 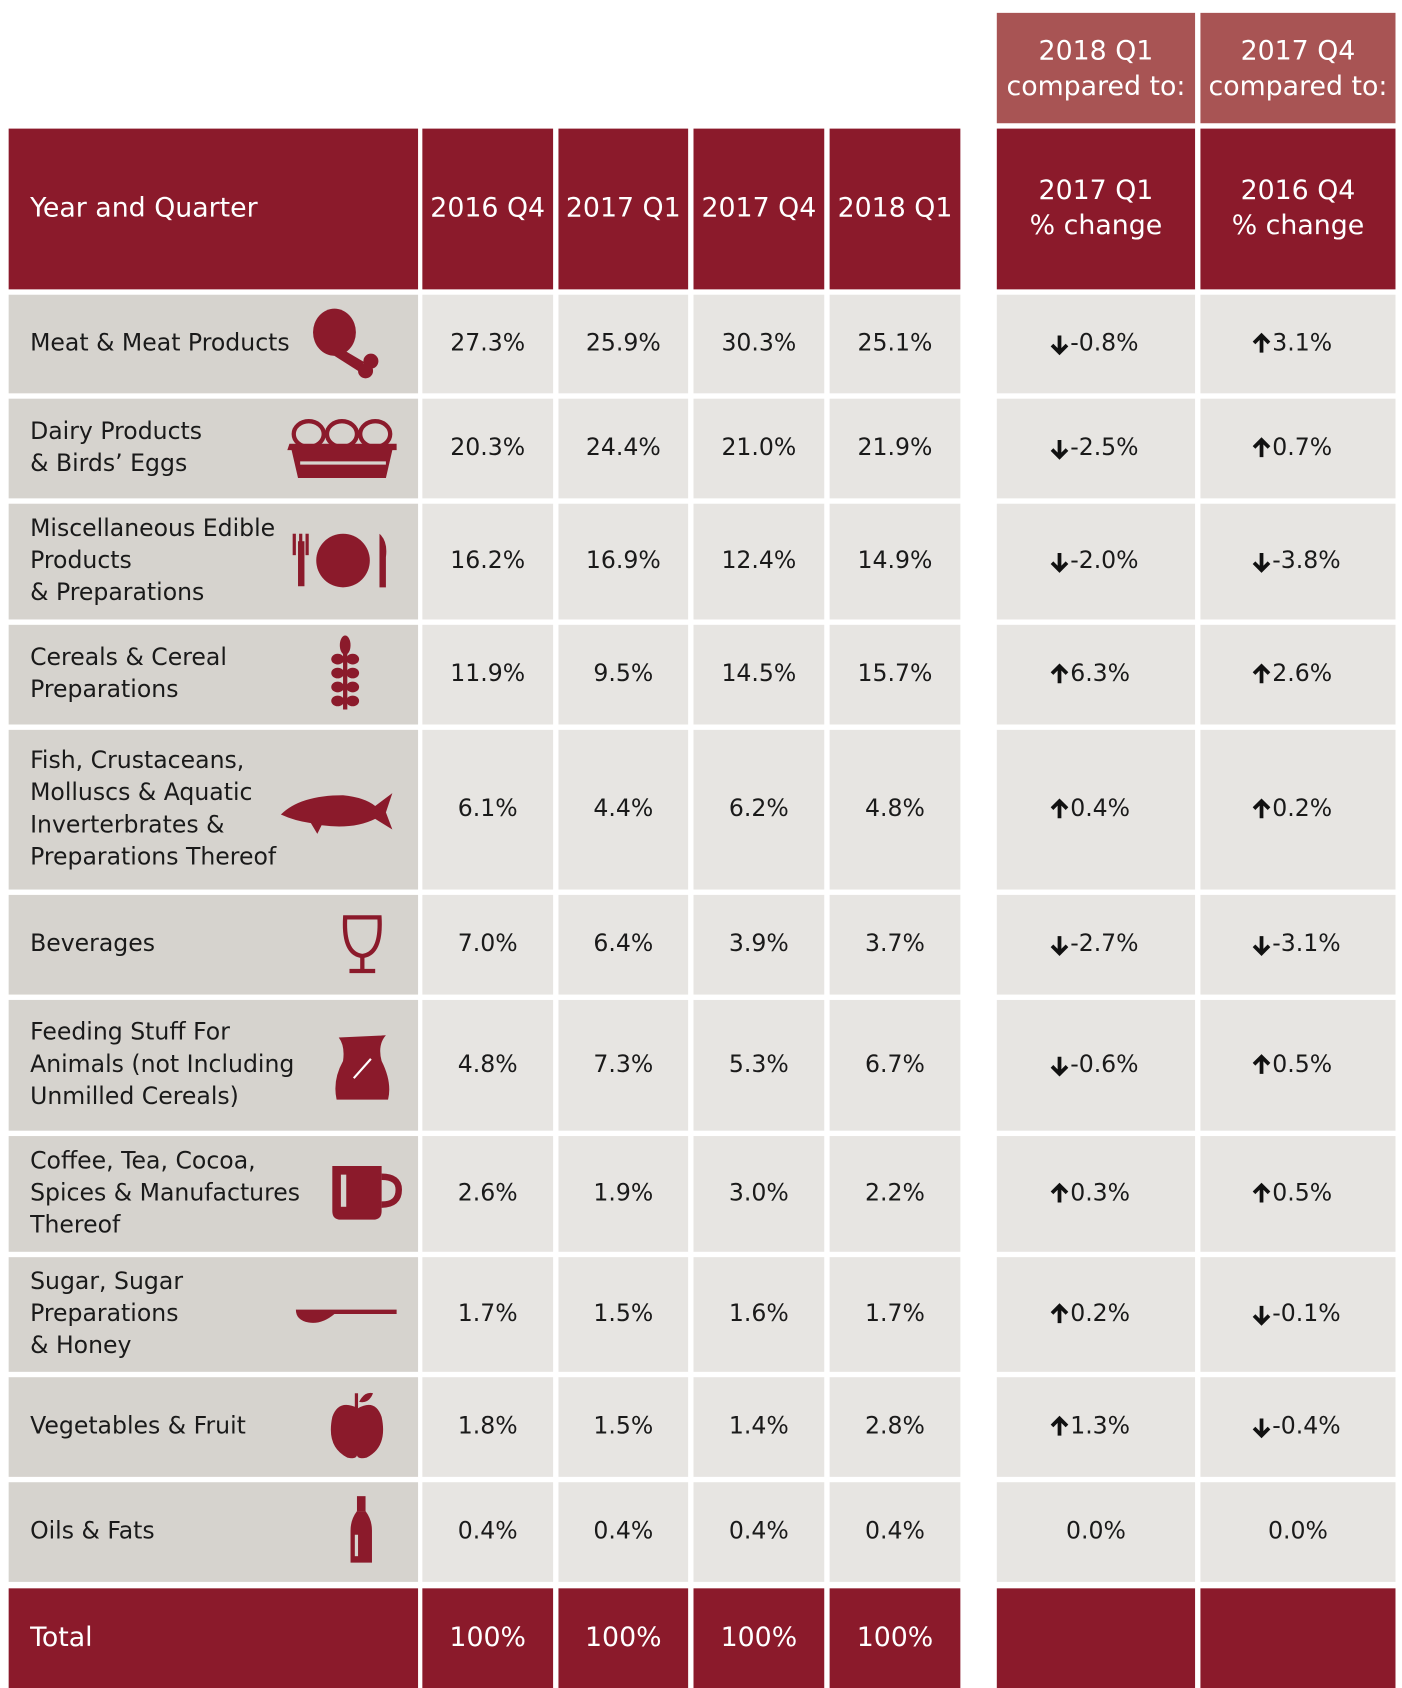 What do you see at coordinates (143, 1160) in the screenshot?
I see `cell-text: Coffee, Tea, Cocoa,` at bounding box center [143, 1160].